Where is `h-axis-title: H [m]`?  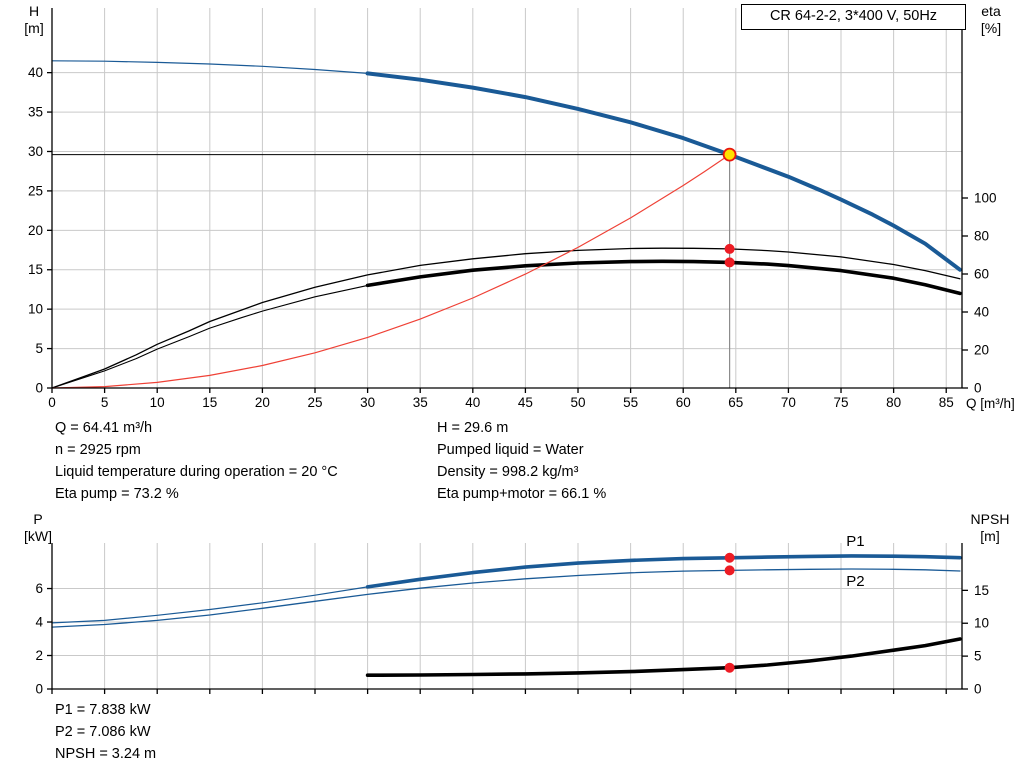
h-axis-title: H [m] is located at coordinates (34, 20).